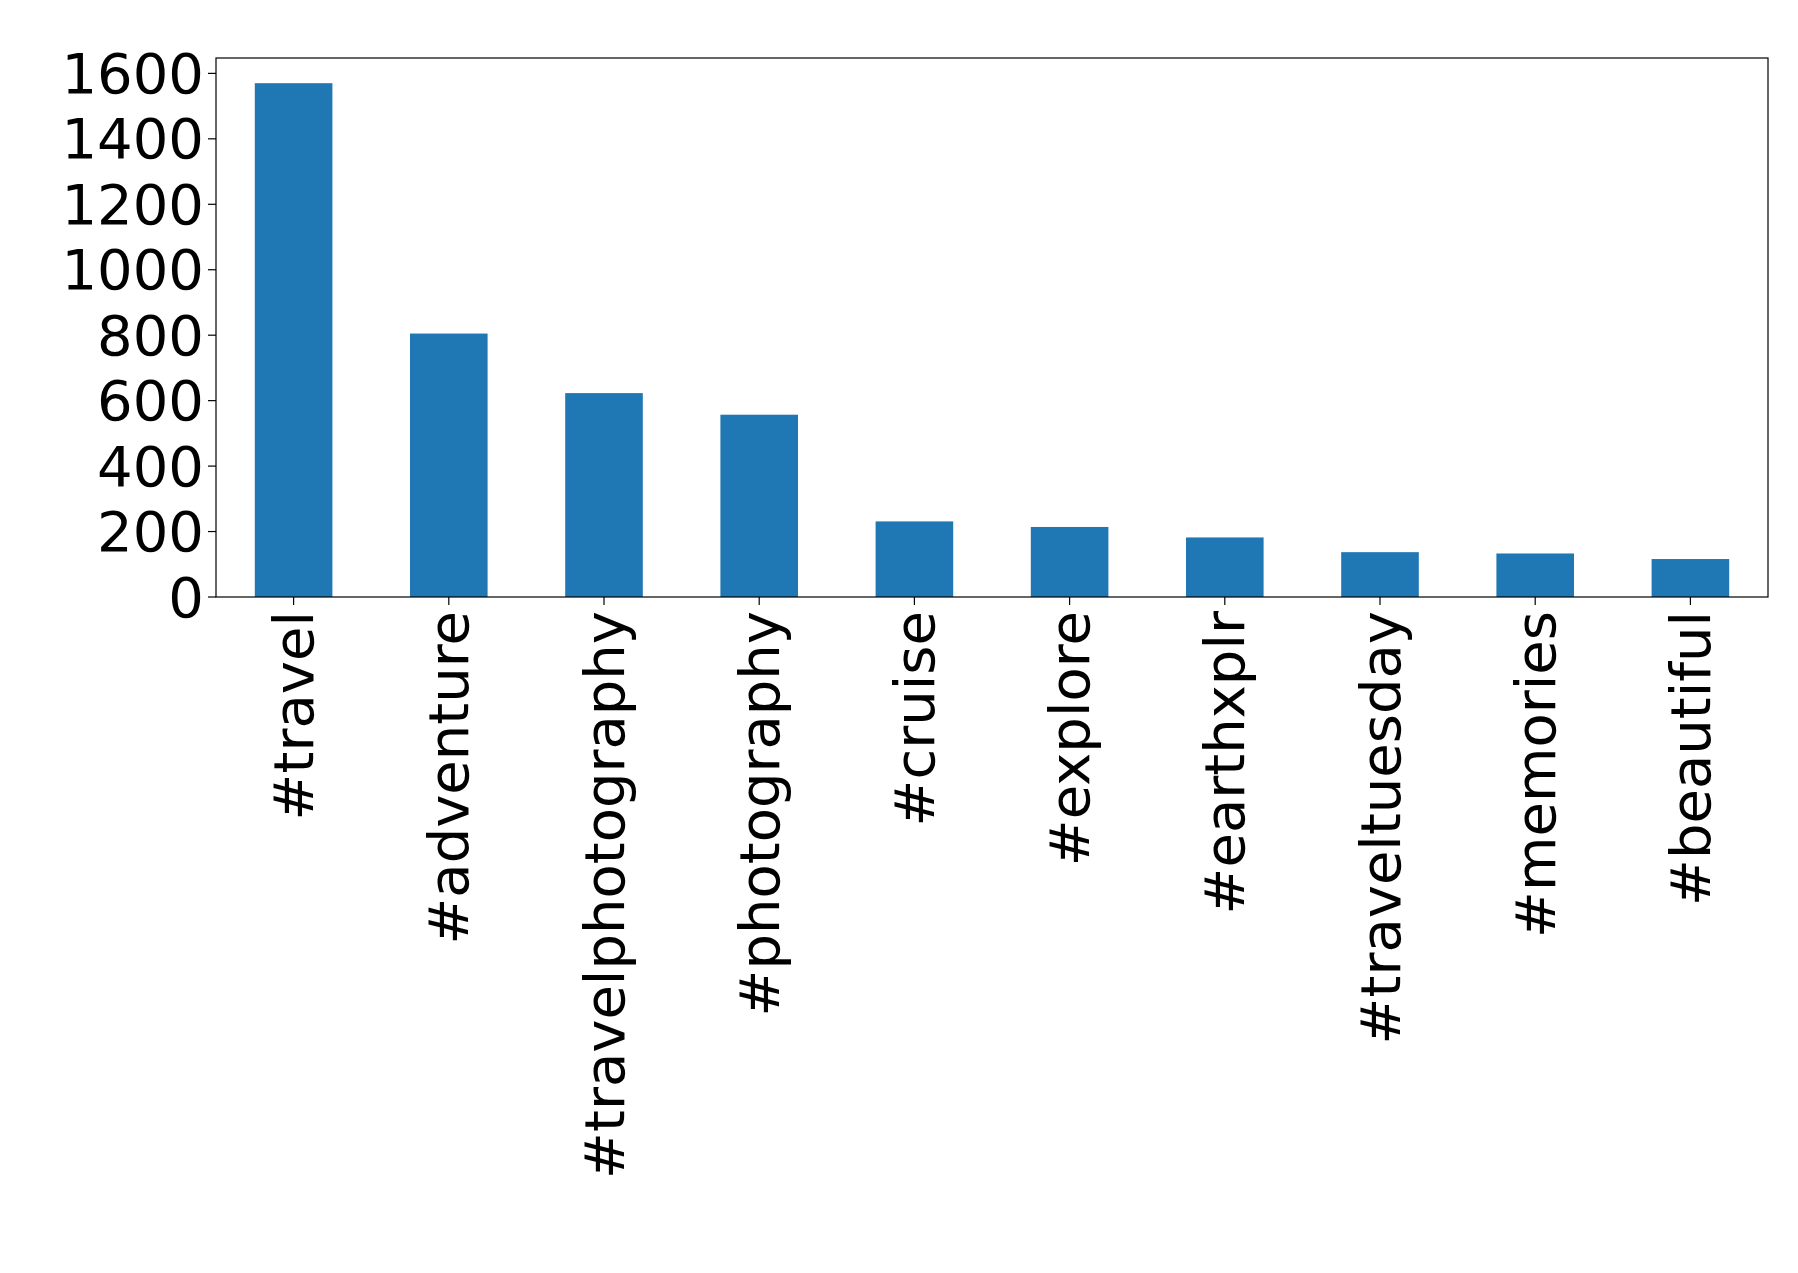 The height and width of the screenshot is (1273, 1798). I want to click on x-tick-label: #memories, so click(1535, 774).